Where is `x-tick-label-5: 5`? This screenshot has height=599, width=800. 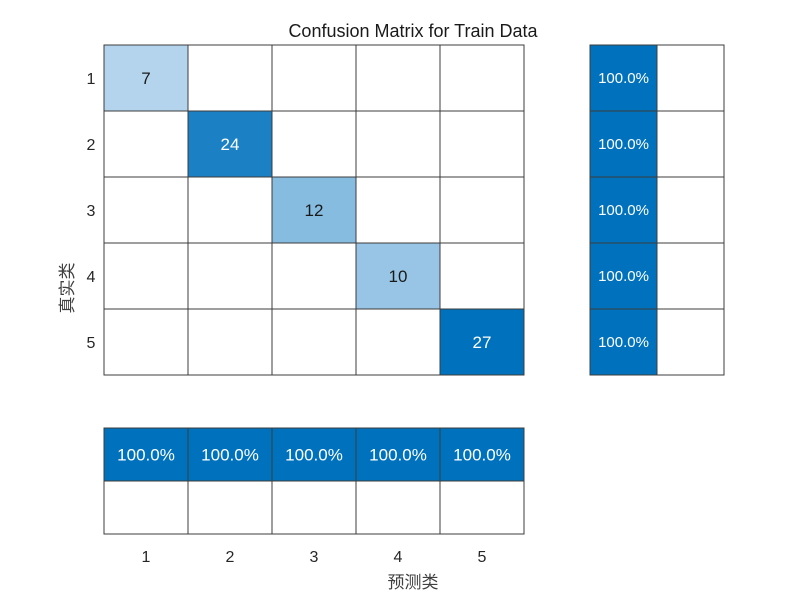 x-tick-label-5: 5 is located at coordinates (482, 557).